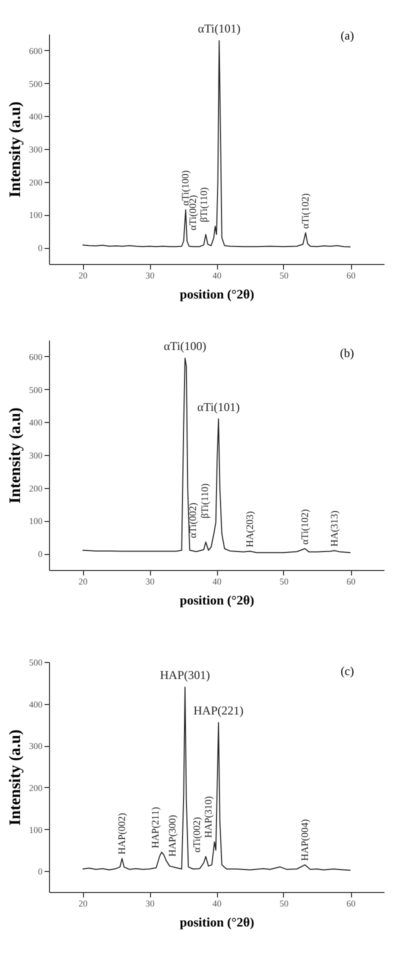 Image resolution: width=400 pixels, height=961 pixels. I want to click on chart-title: (c), so click(347, 671).